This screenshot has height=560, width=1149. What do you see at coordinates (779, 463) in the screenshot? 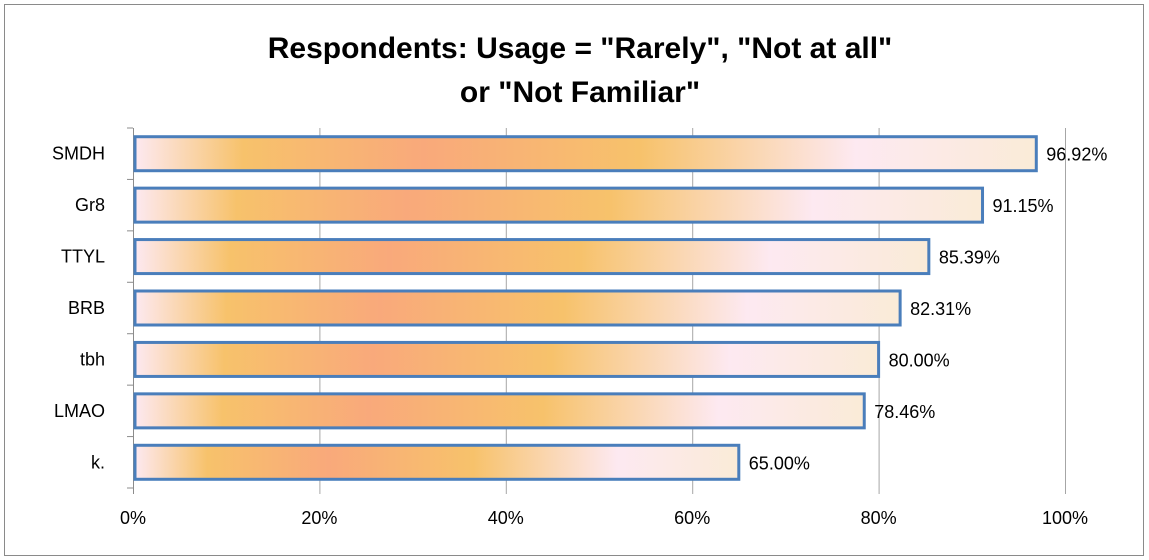
I see `data-label-k: 65.00%` at bounding box center [779, 463].